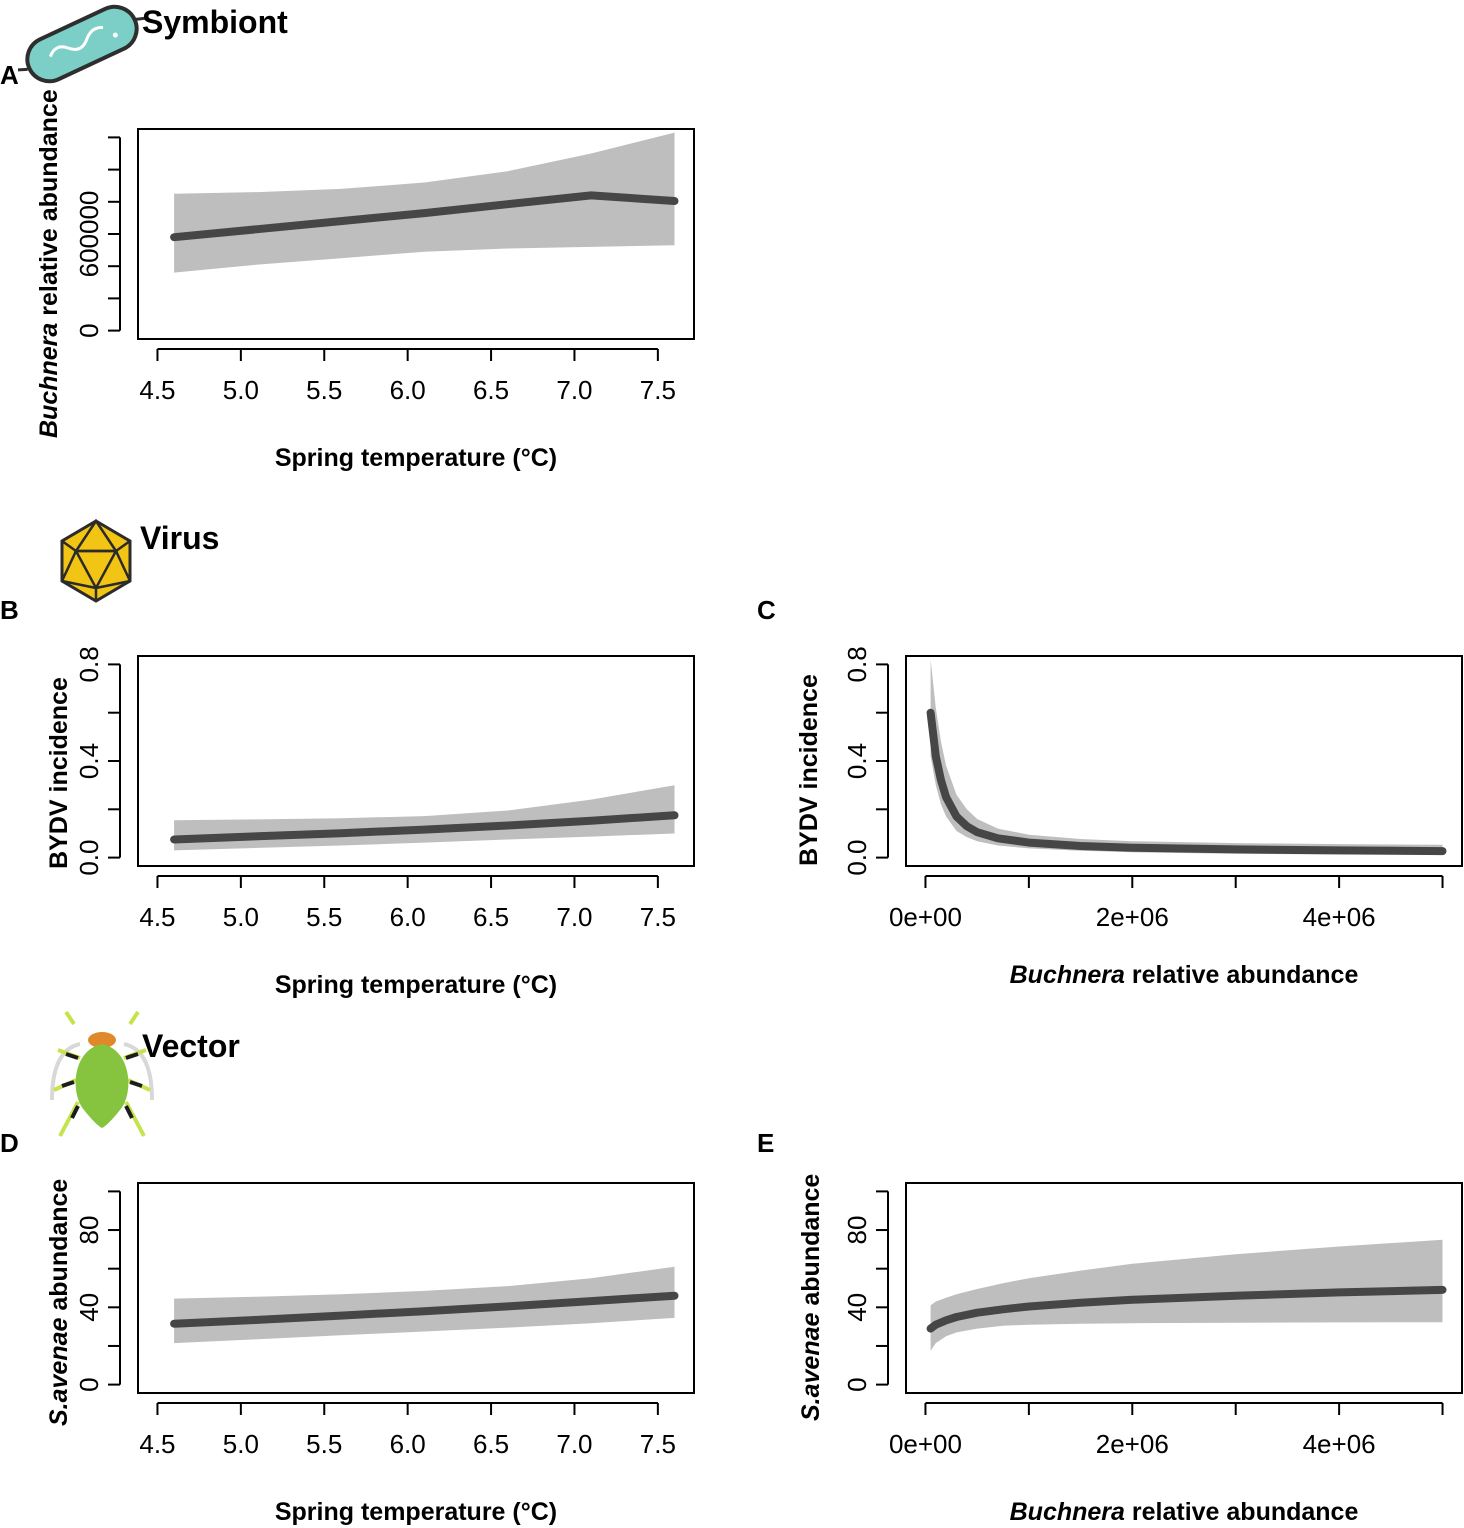 This screenshot has height=1528, width=1464. I want to click on y-tick-label-d: 80, so click(89, 1230).